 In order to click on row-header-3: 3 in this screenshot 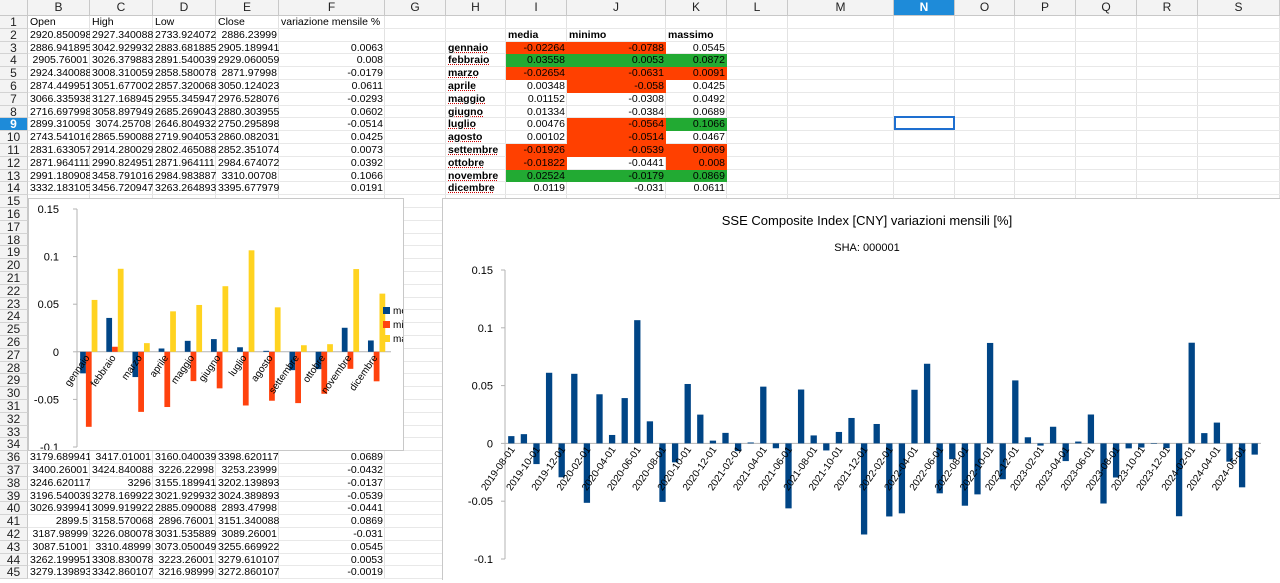, I will do `click(14, 48)`.